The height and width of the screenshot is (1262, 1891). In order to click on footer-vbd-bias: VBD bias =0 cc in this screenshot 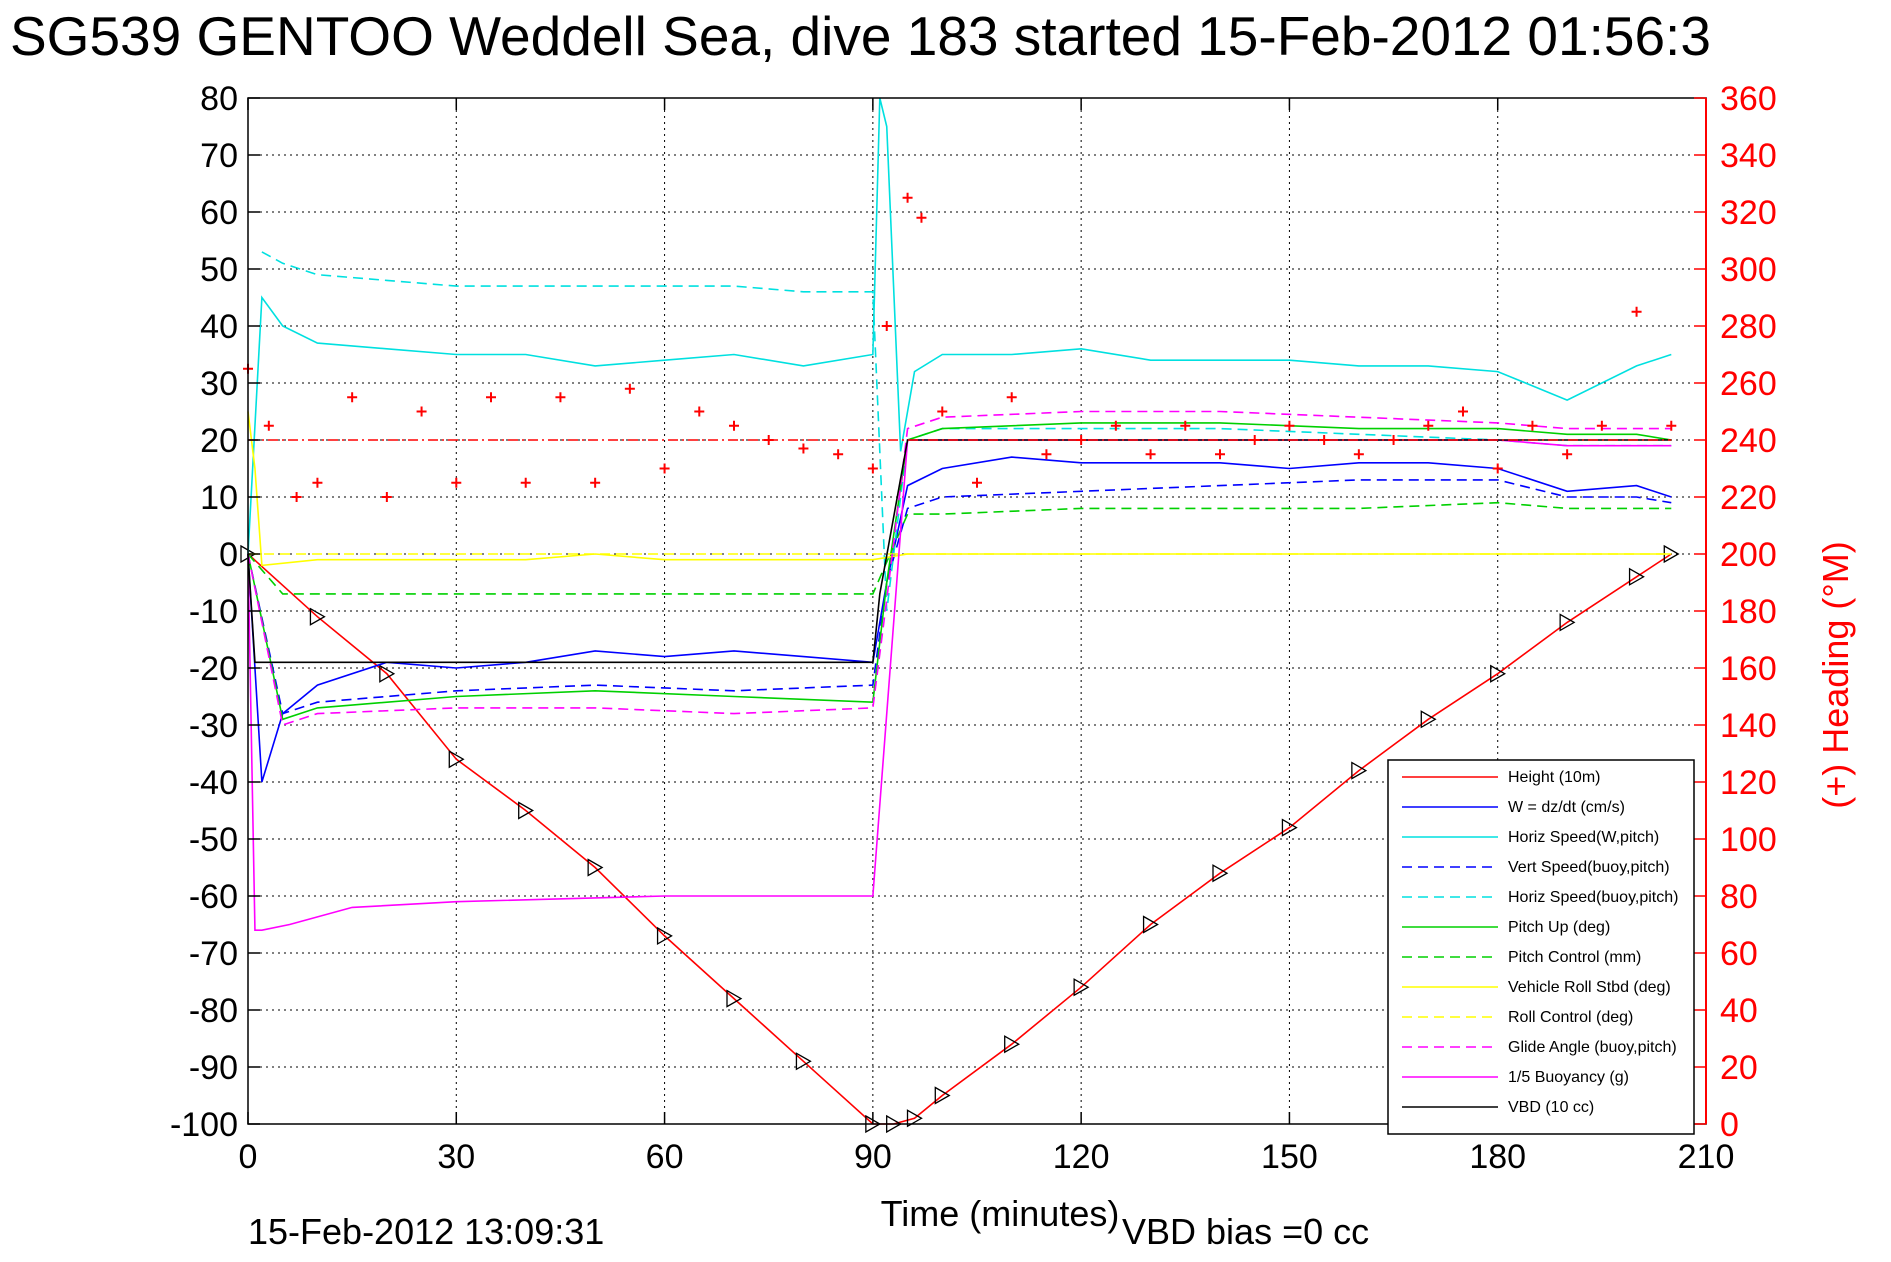, I will do `click(1245, 1231)`.